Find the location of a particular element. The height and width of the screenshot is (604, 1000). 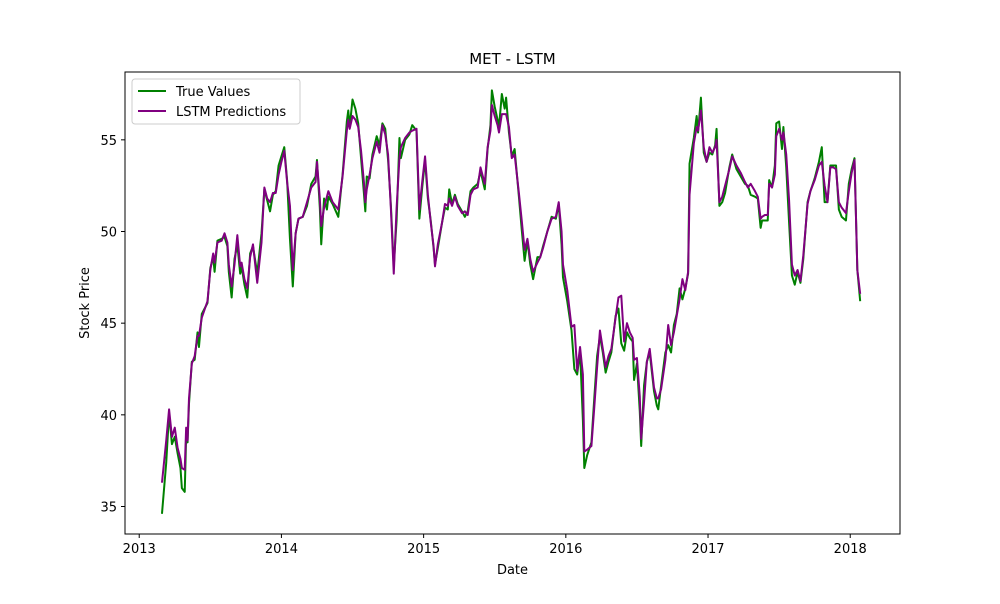

legend: True Values LSTM Predictions is located at coordinates (216, 101).